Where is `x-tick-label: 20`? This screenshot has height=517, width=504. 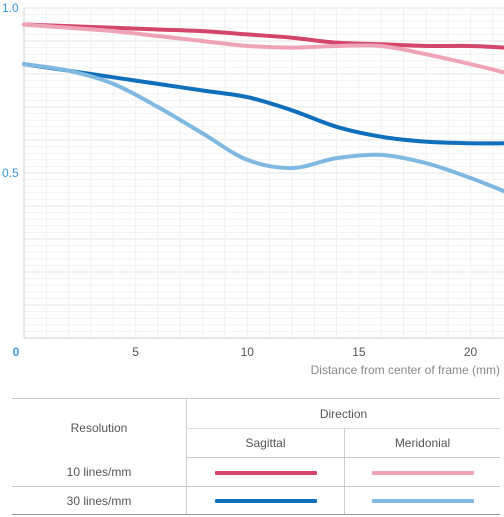 x-tick-label: 20 is located at coordinates (471, 352).